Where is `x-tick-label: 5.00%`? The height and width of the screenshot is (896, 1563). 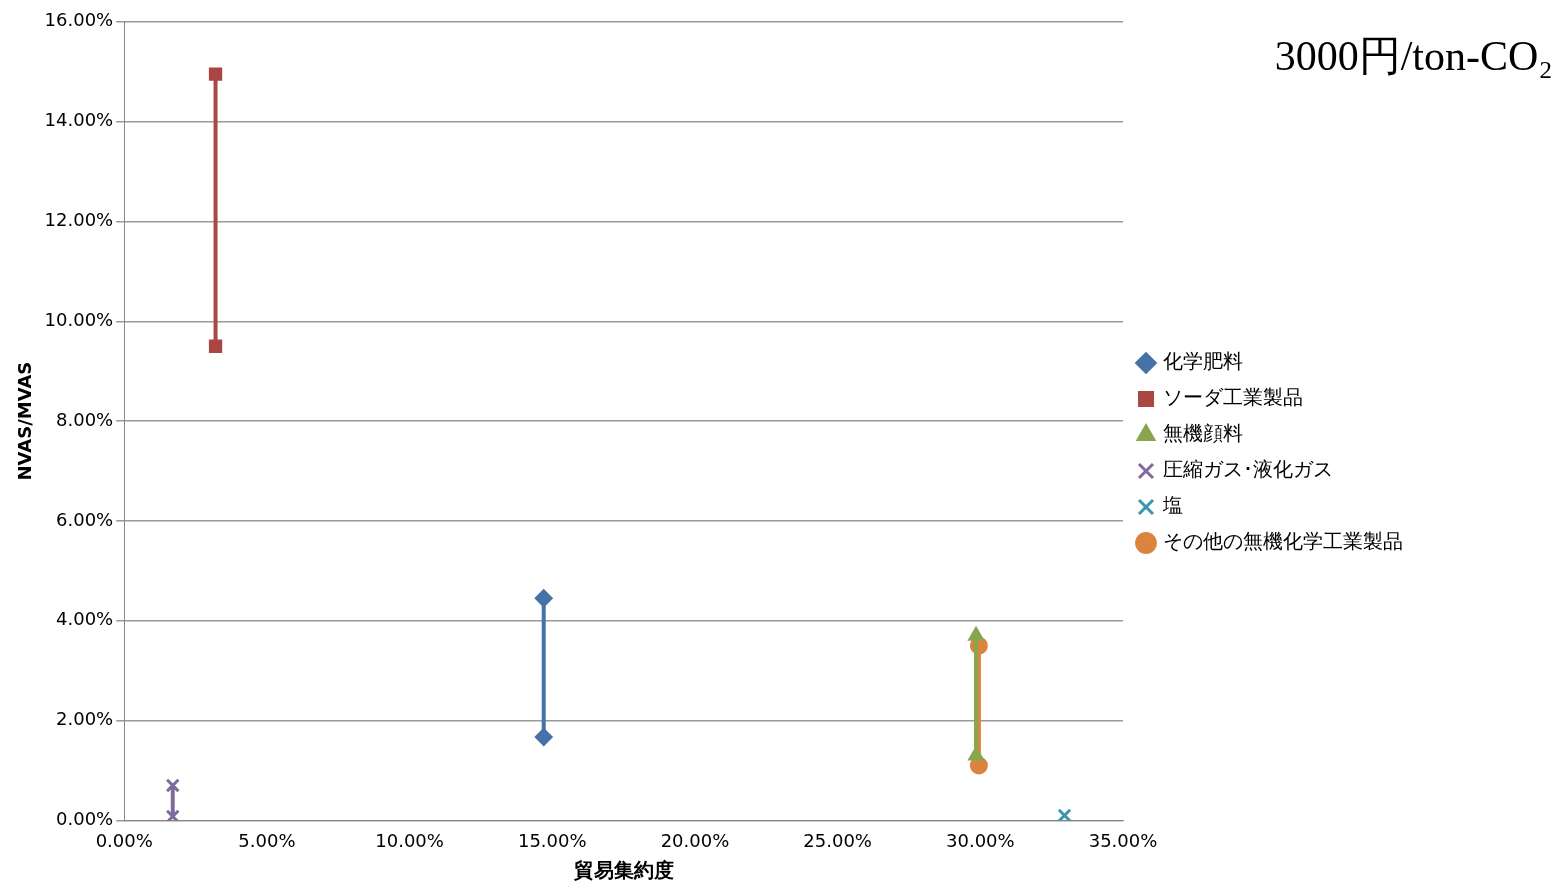
x-tick-label: 5.00% is located at coordinates (267, 840).